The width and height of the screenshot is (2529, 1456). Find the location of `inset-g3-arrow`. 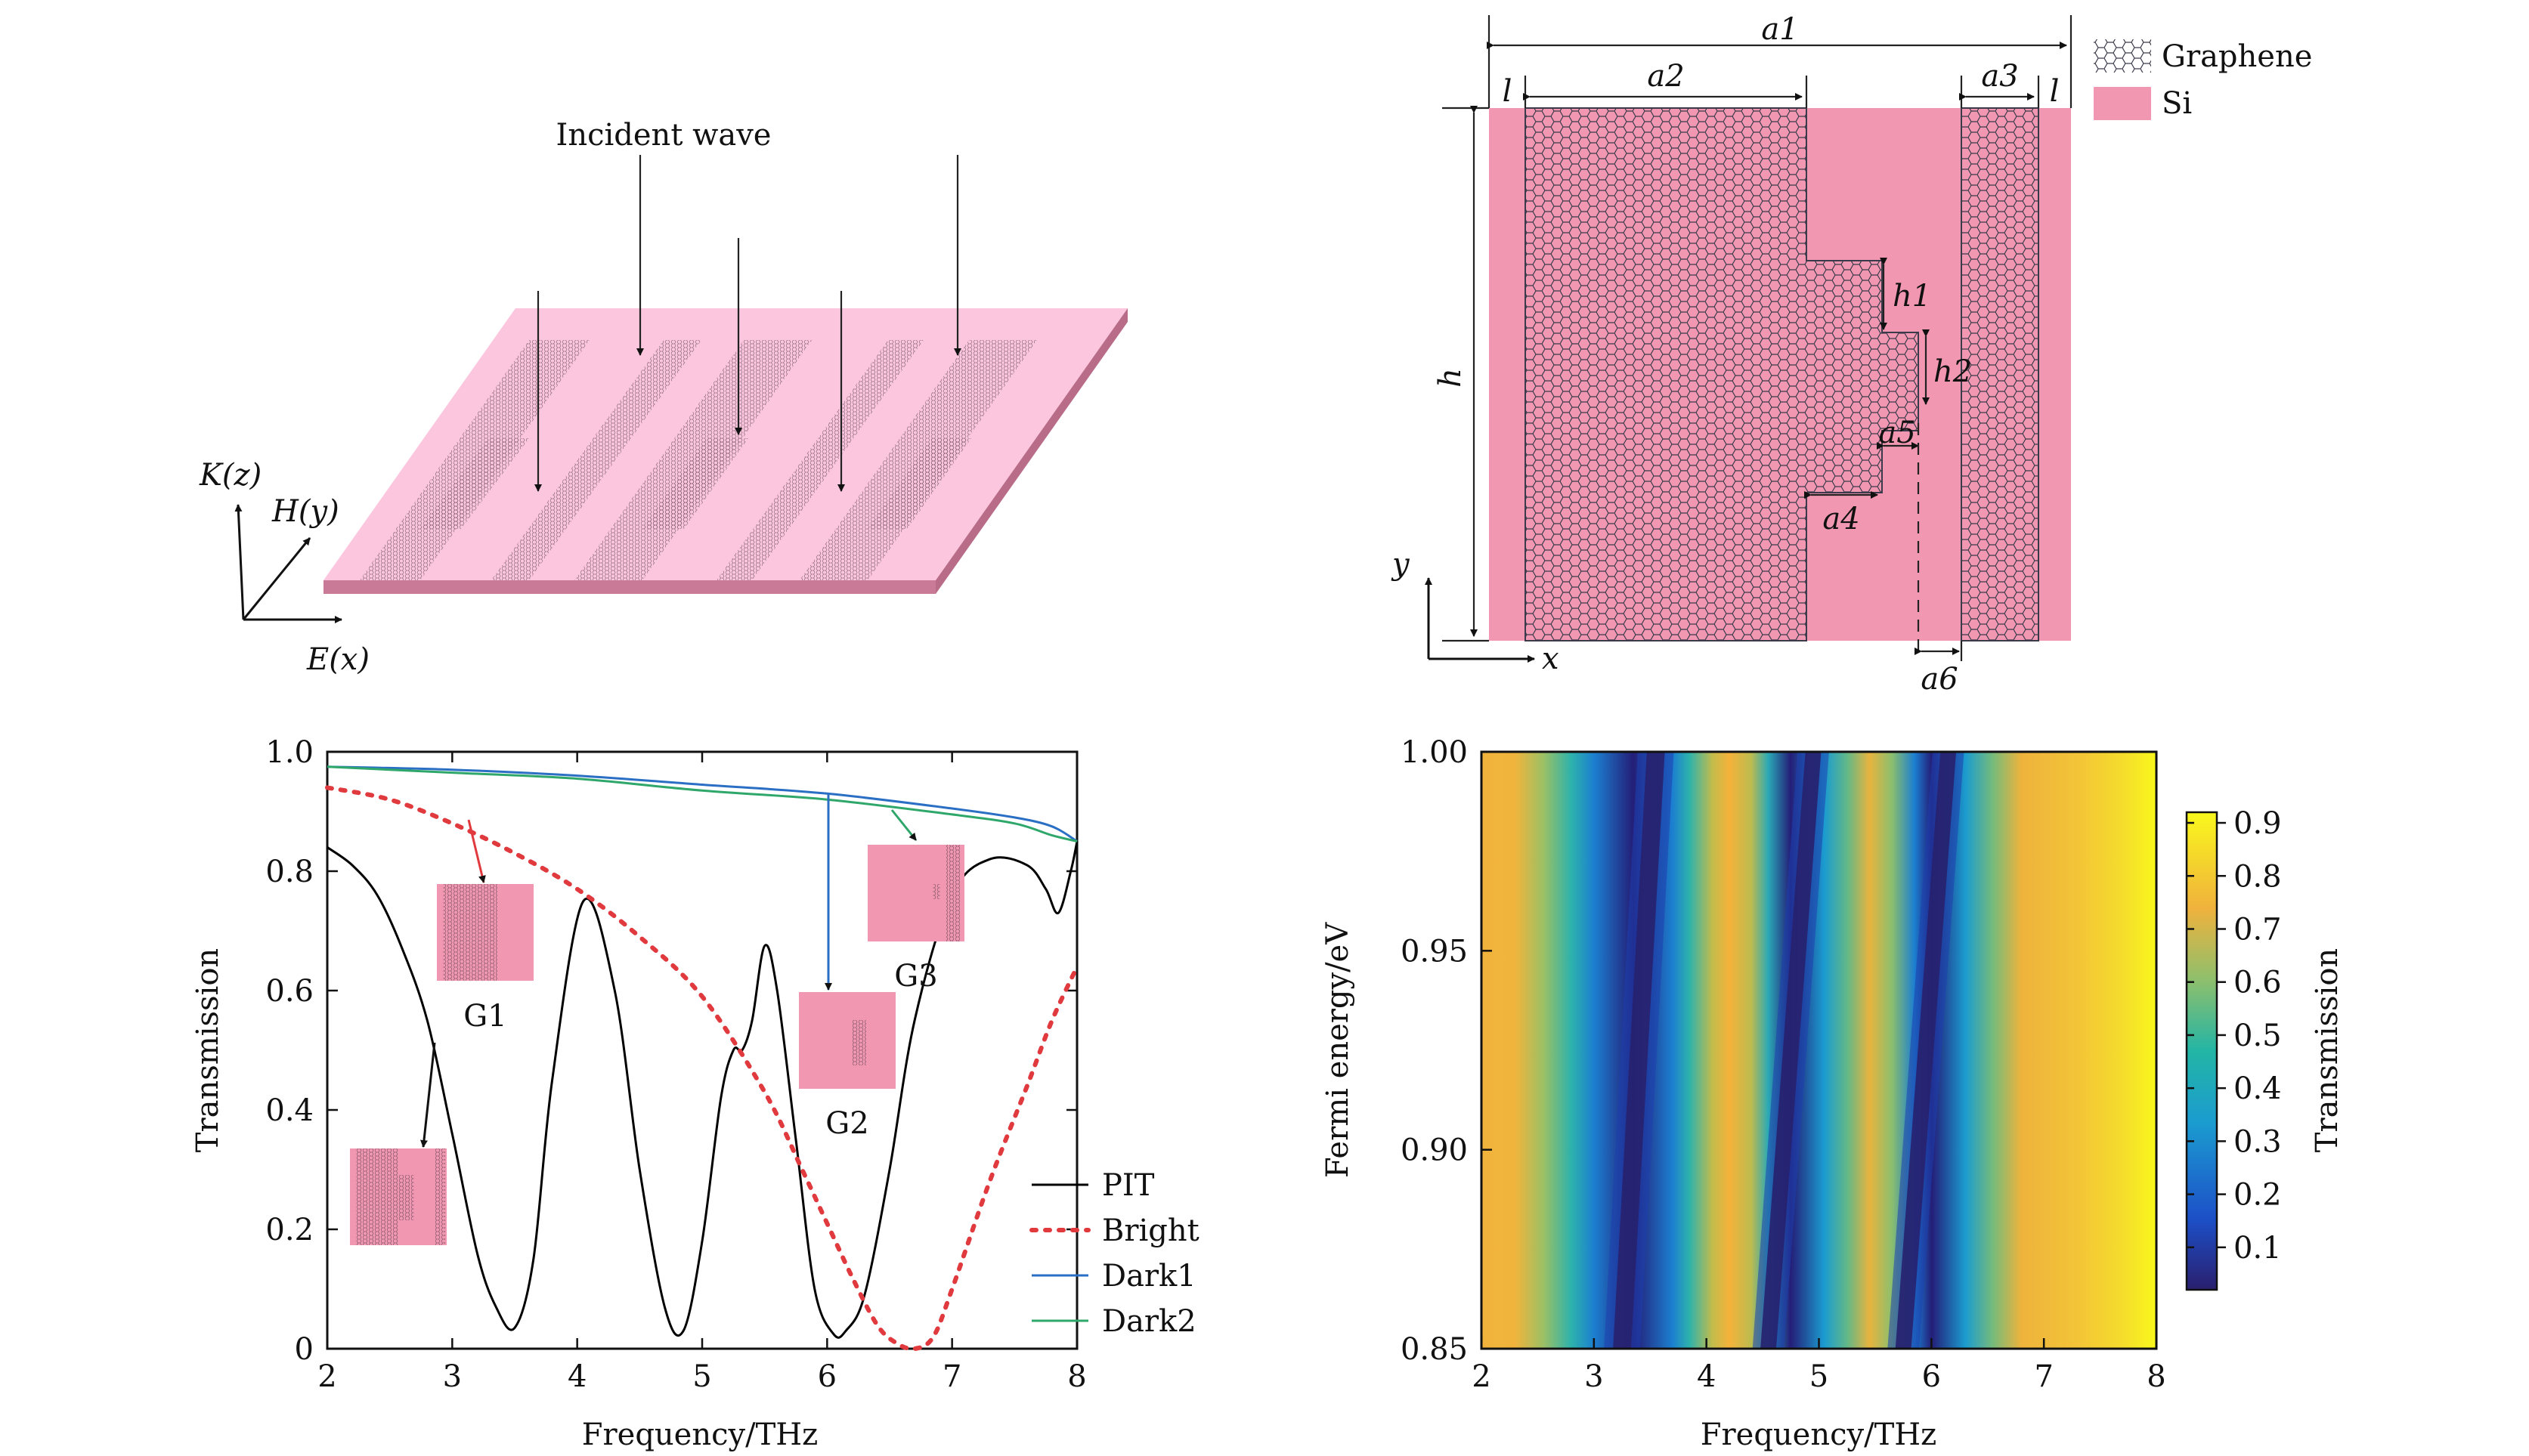

inset-g3-arrow is located at coordinates (904, 825).